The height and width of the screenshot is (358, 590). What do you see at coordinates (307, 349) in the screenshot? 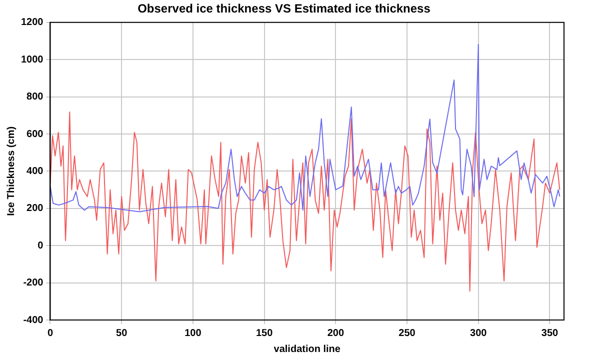
I see `x-axis-title: validation line` at bounding box center [307, 349].